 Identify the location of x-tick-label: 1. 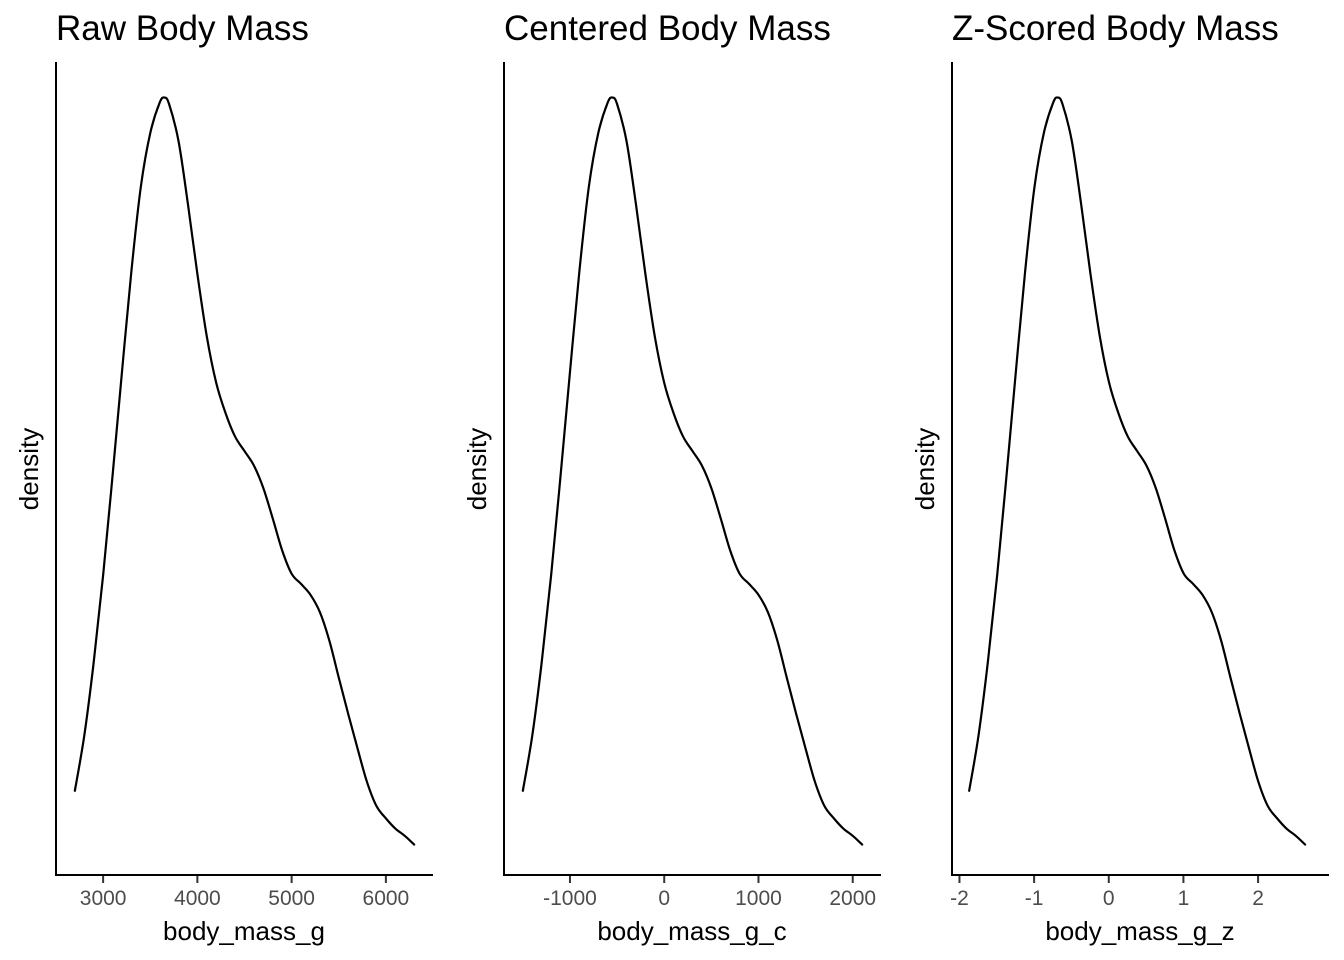
(1184, 898).